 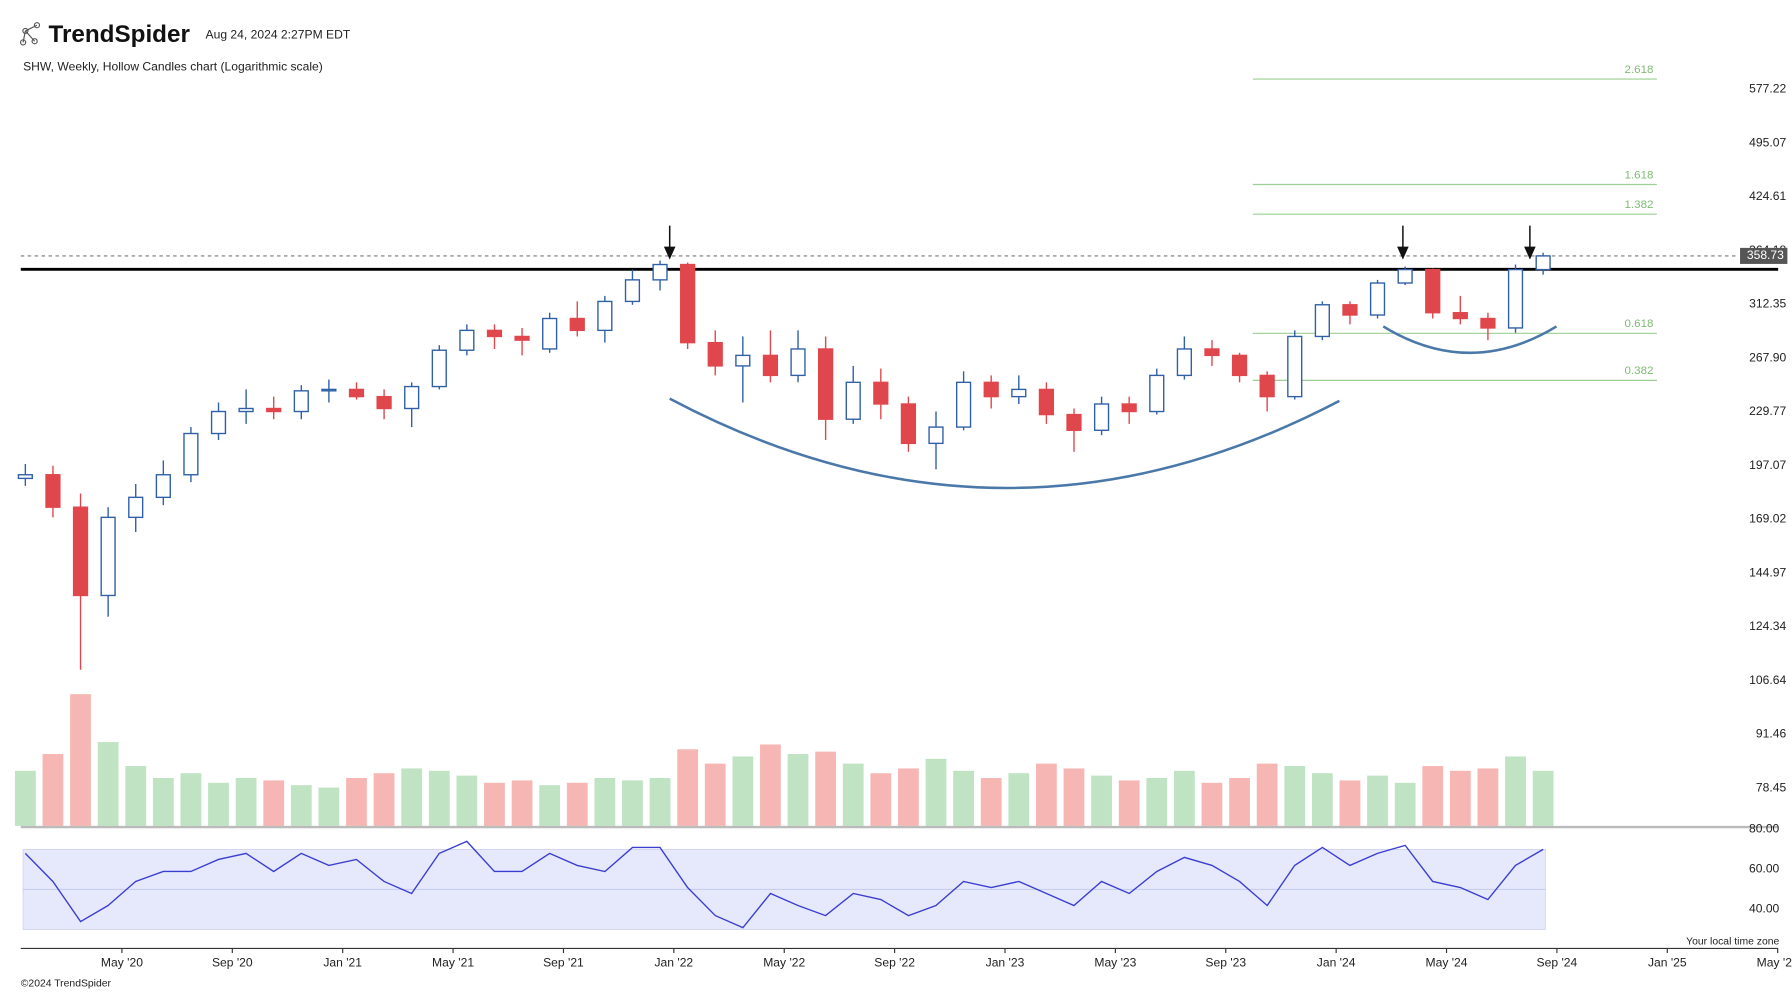 I want to click on fib-label: 0.618, so click(x=1639, y=324).